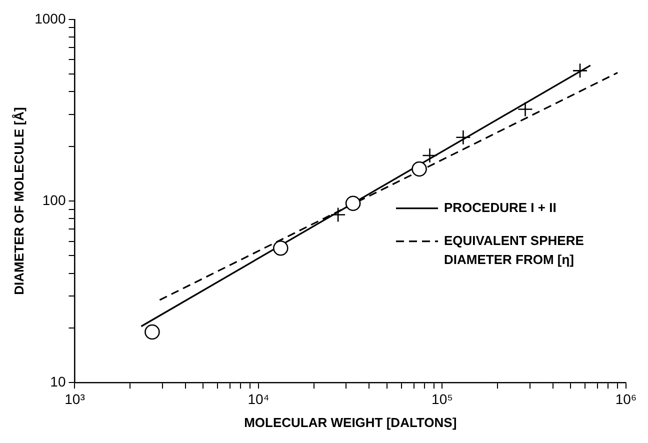 This screenshot has width=648, height=443. I want to click on x-tick-label: 10³, so click(75, 398).